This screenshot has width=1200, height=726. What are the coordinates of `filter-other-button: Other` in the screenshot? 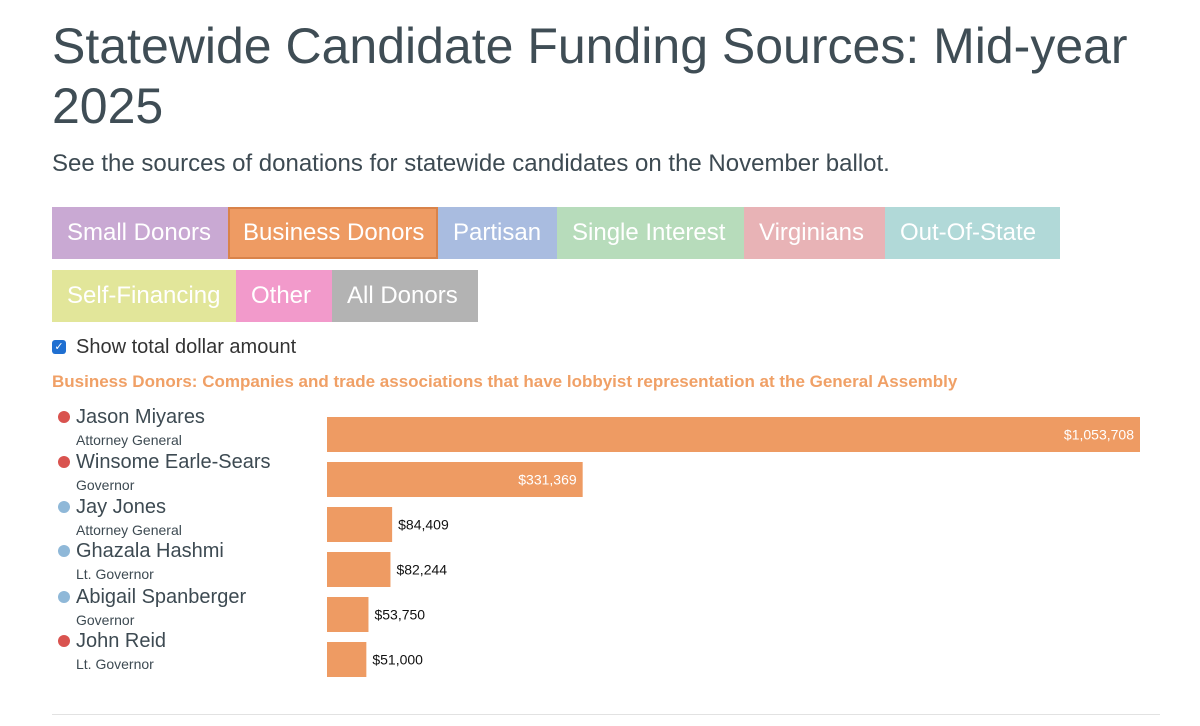 It's located at (284, 296).